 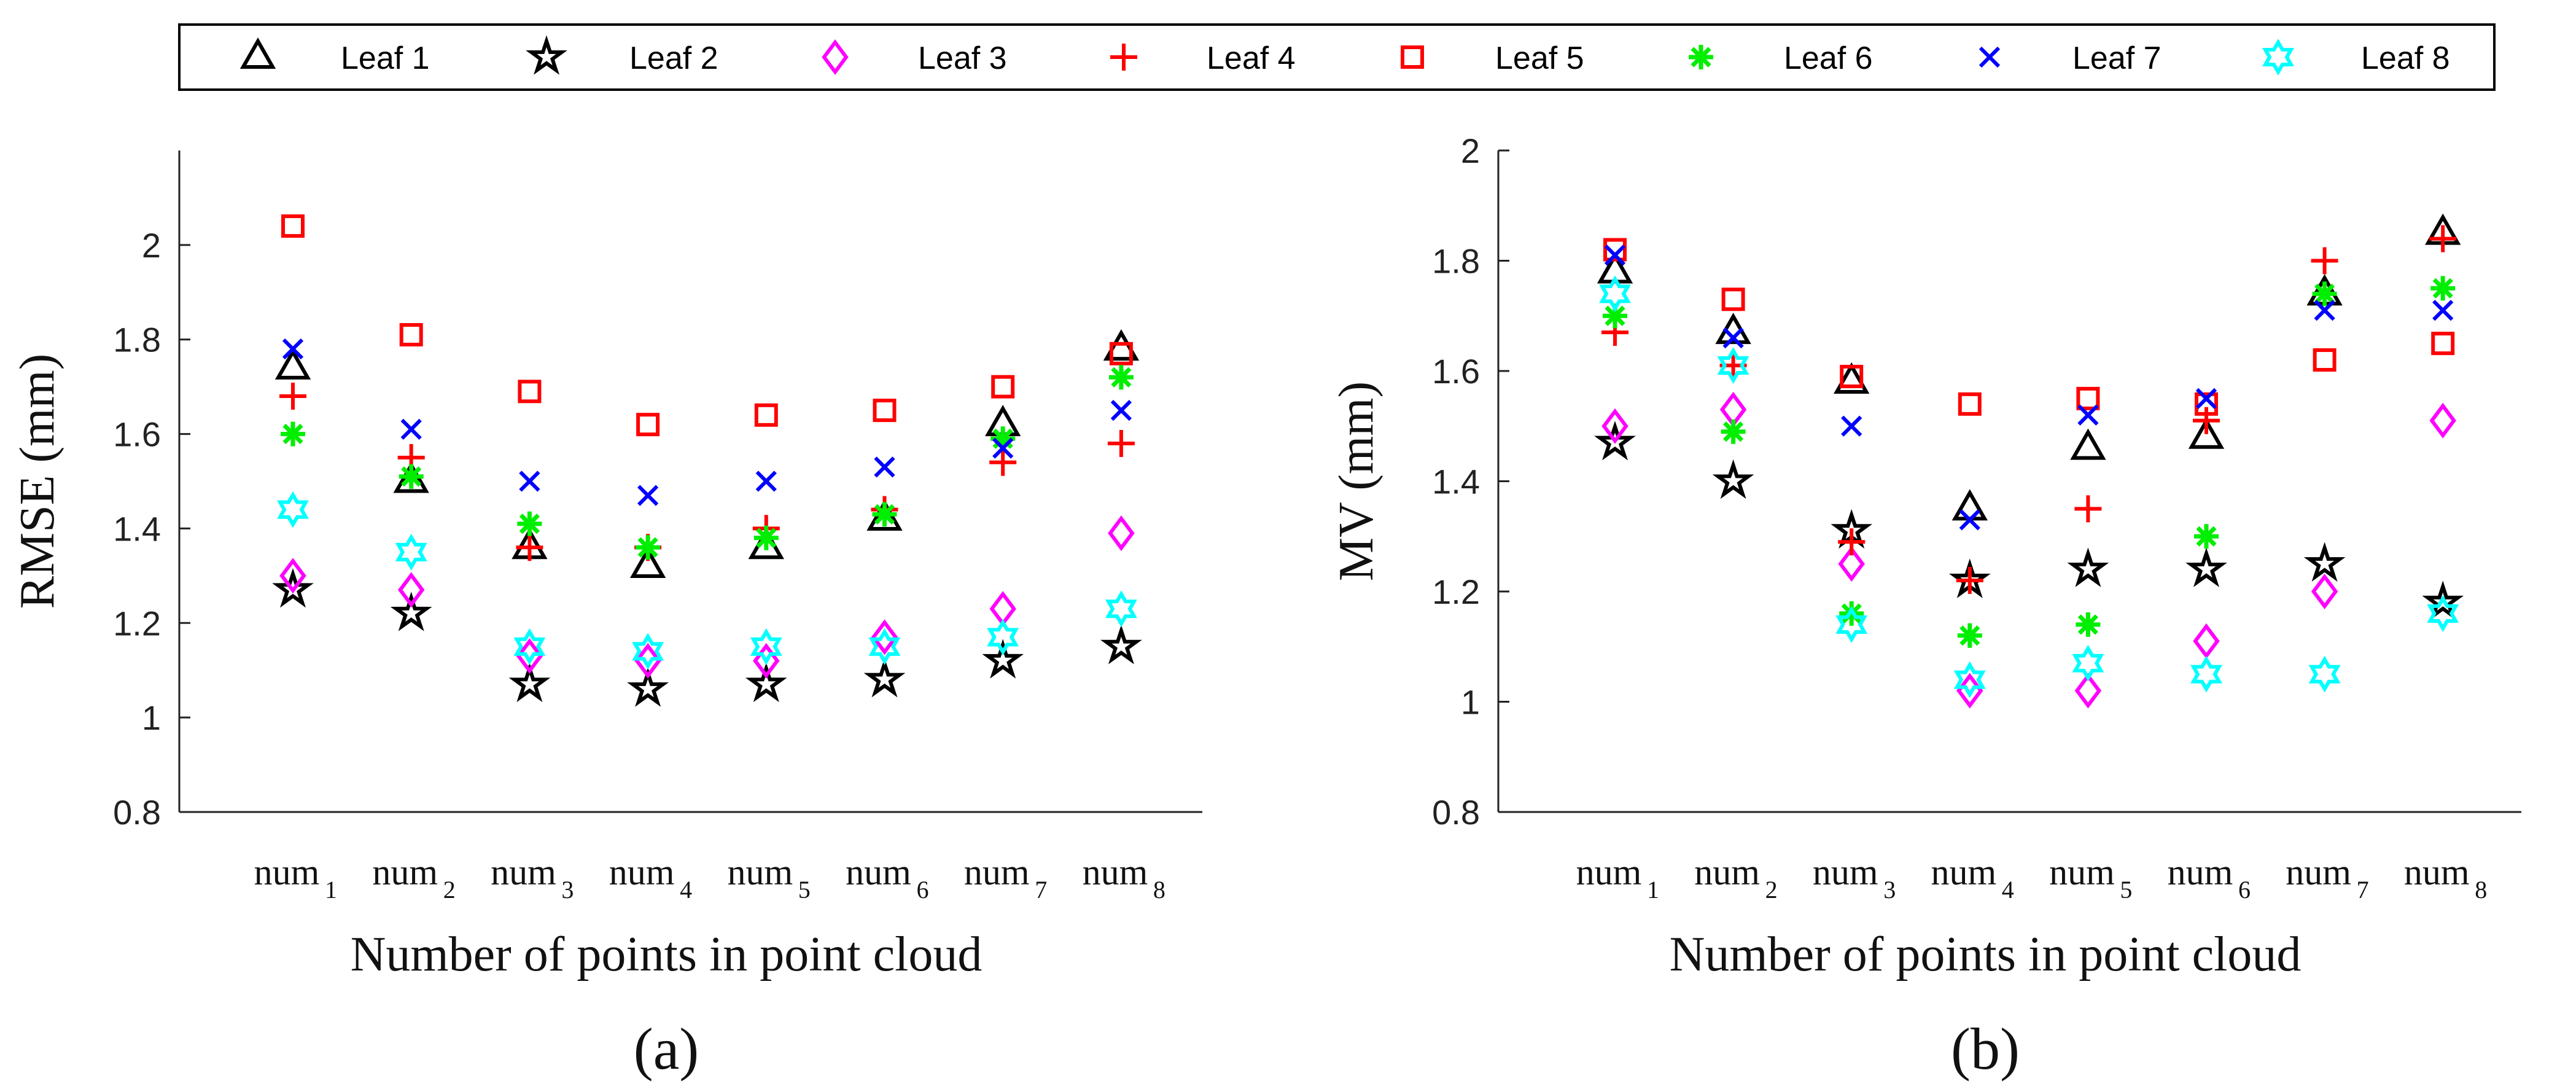 I want to click on data-point-leaf5-num3, so click(x=1852, y=376).